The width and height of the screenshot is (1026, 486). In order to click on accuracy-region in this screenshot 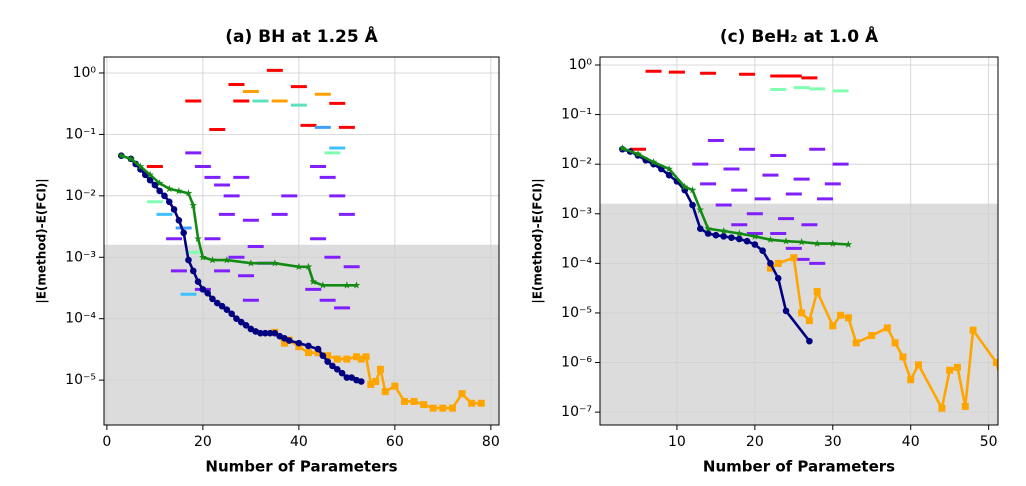, I will do `click(301, 334)`.